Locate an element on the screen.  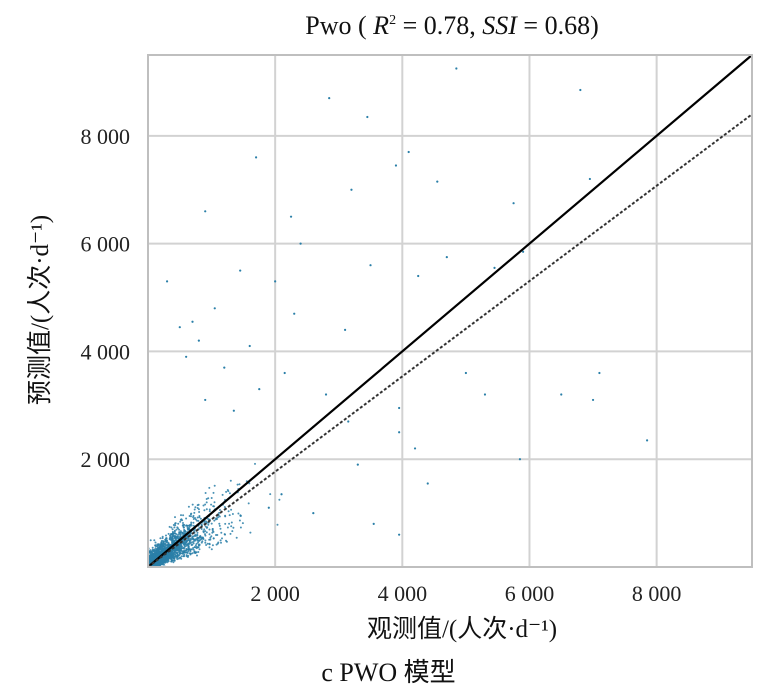
title-prefix: Pwo ( is located at coordinates (339, 25).